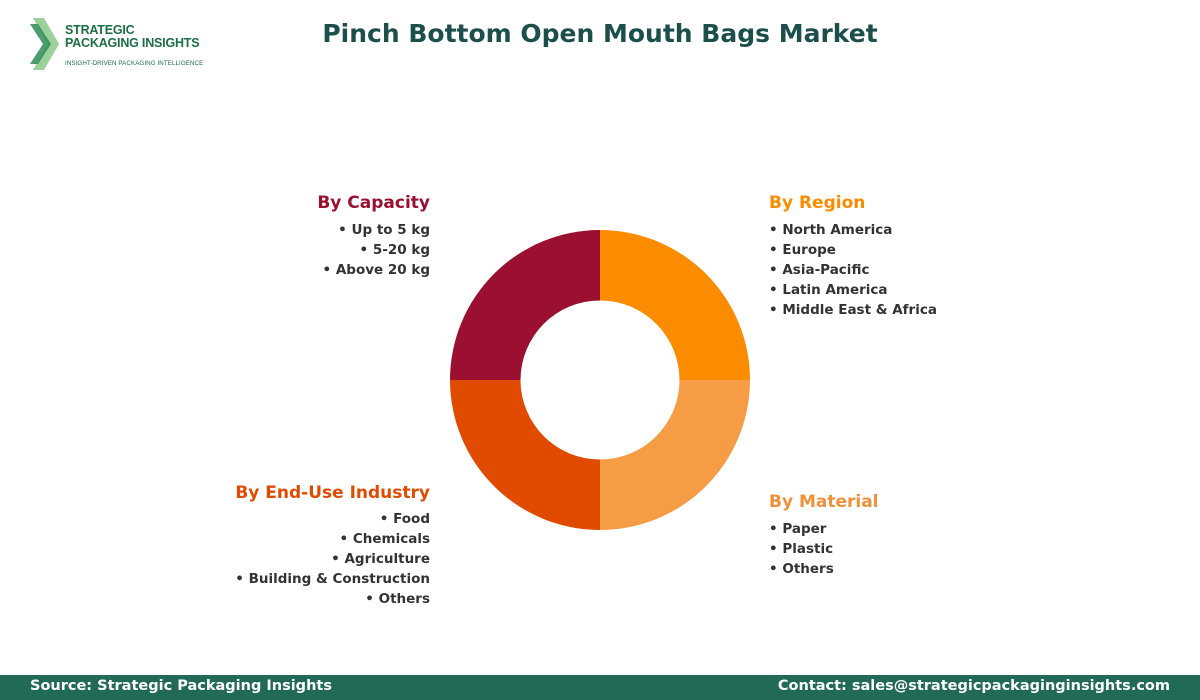  I want to click on list-item: Paper, so click(801, 529).